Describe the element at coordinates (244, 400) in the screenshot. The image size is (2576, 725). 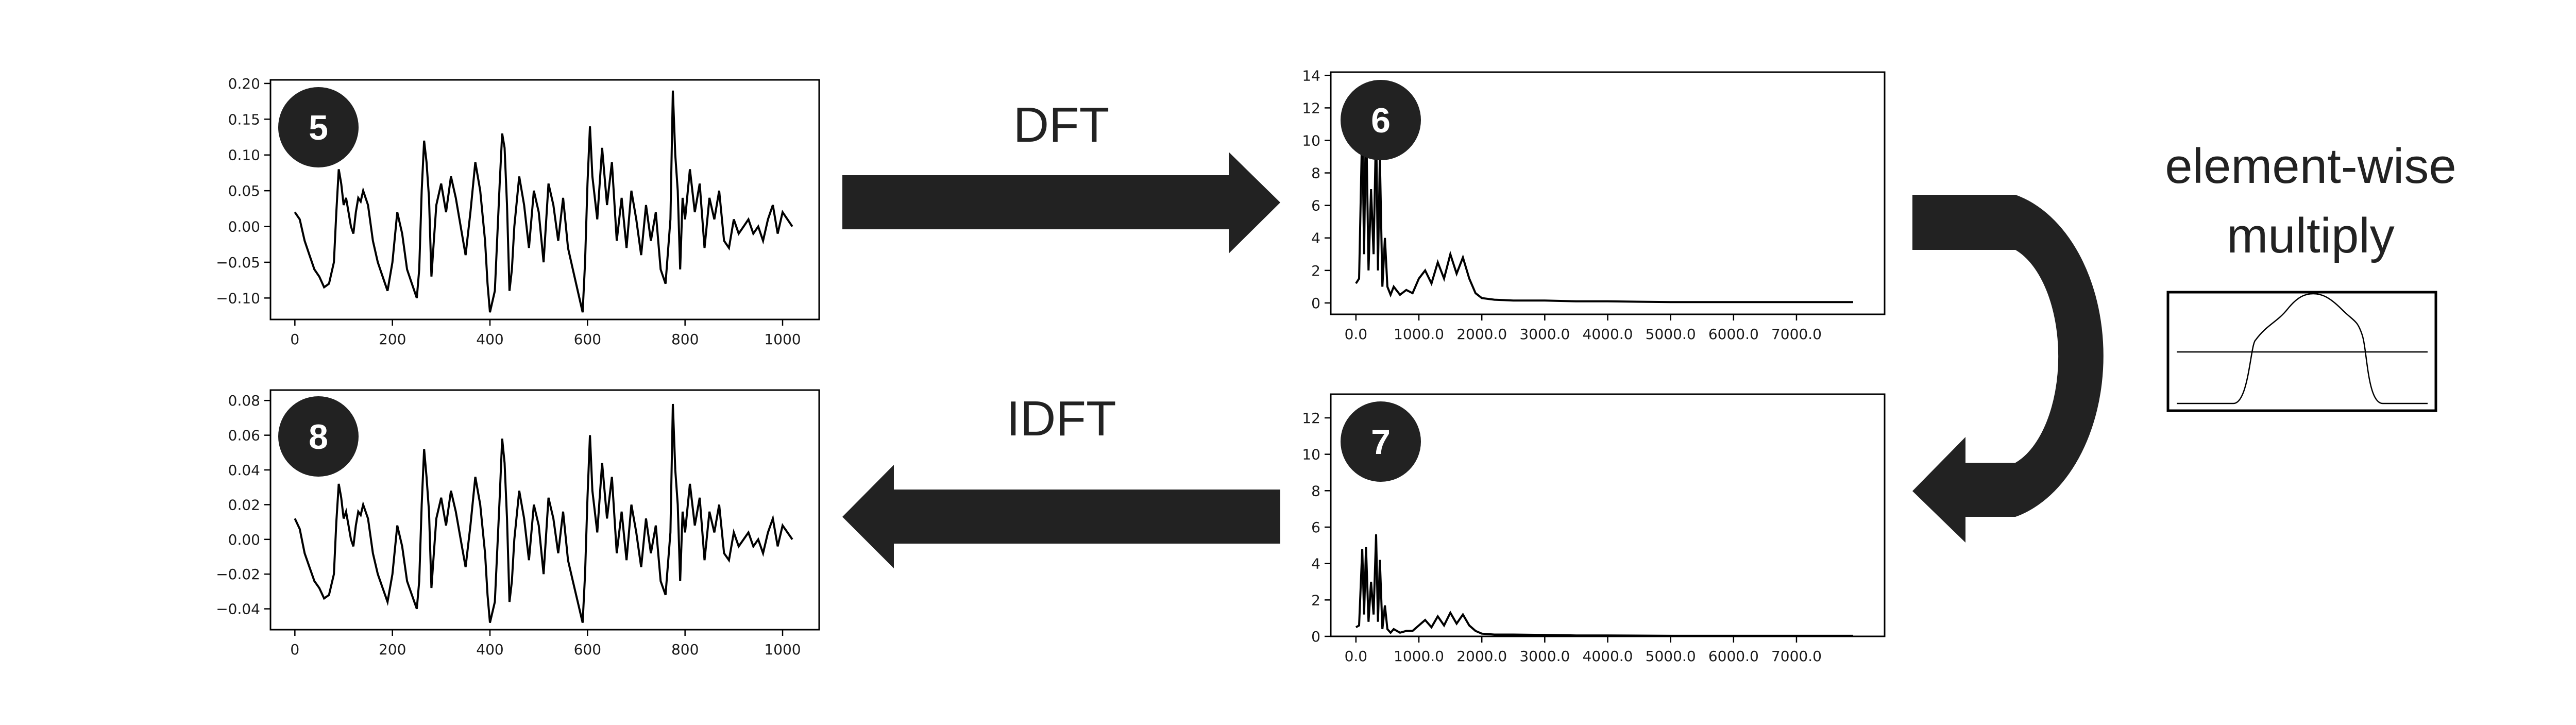
I see `y-tick-label: 0.08` at that location.